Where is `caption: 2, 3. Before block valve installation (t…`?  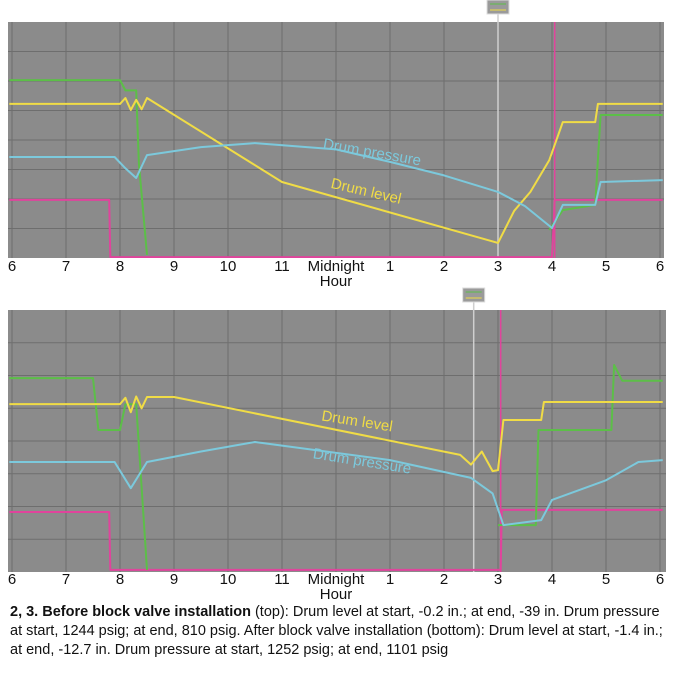 caption: 2, 3. Before block valve installation (t… is located at coordinates (340, 631).